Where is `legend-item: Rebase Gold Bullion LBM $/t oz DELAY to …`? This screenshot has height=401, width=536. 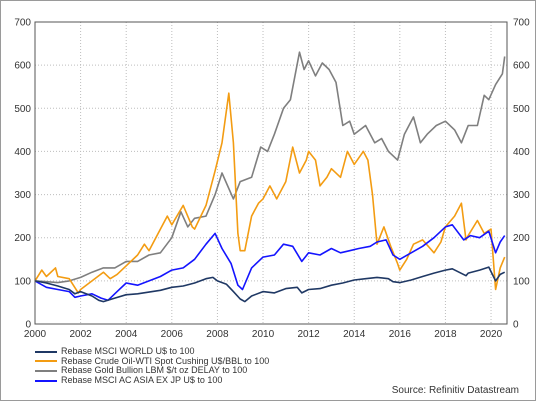
legend-item: Rebase Gold Bullion LBM $/t oz DELAY to … is located at coordinates (152, 371).